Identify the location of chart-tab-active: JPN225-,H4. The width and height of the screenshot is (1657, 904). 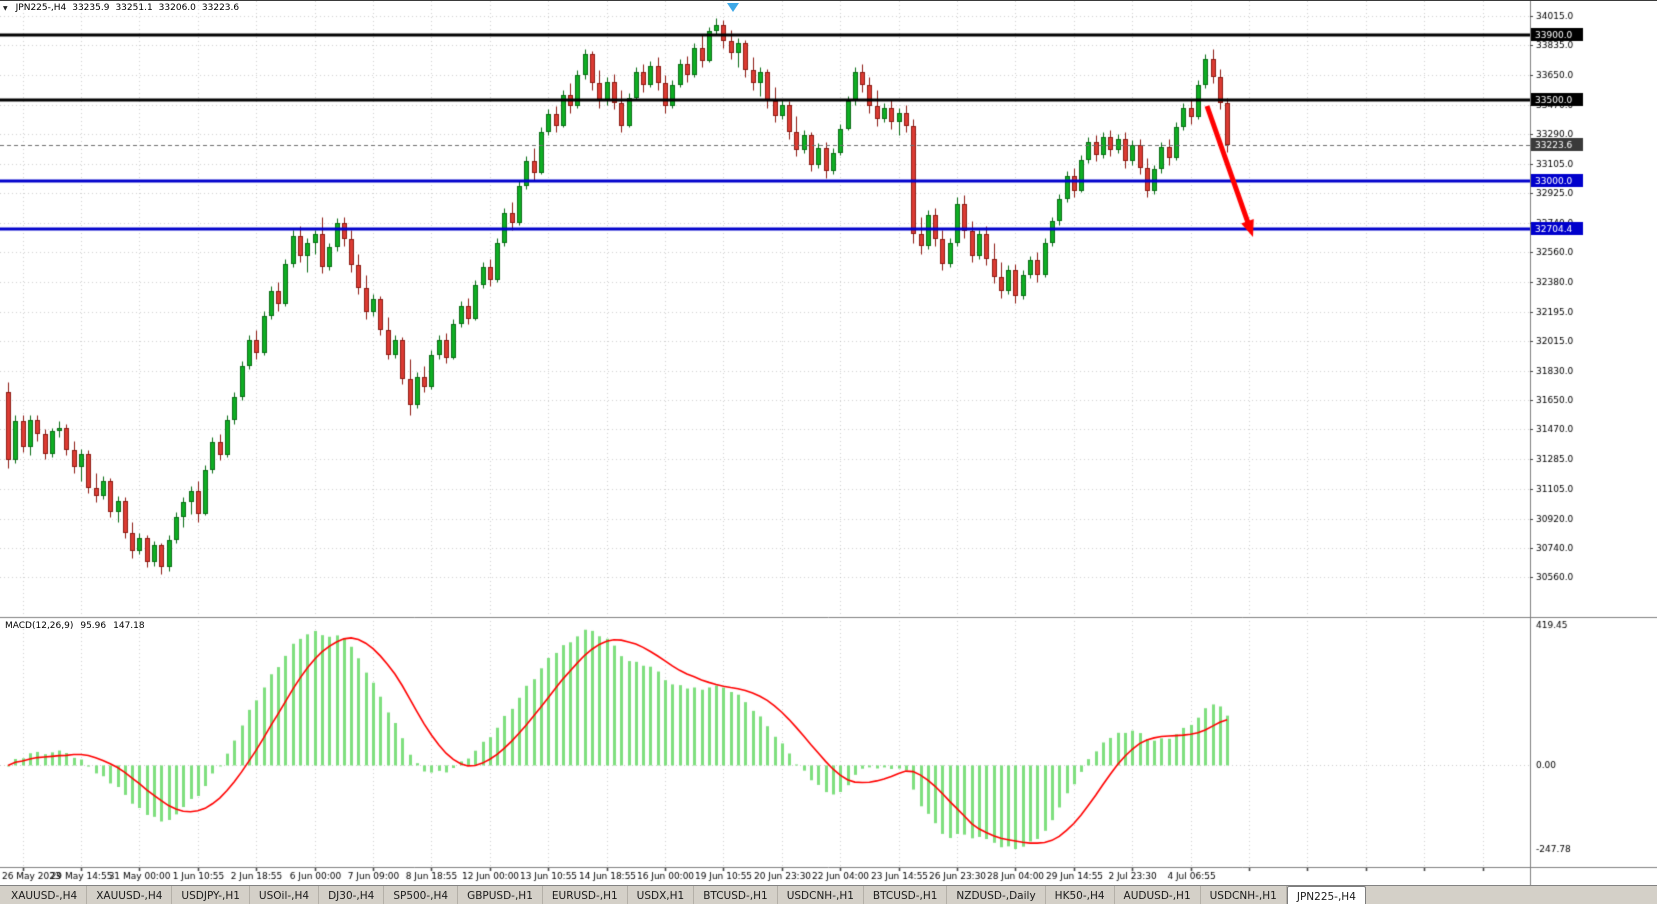
(1326, 895).